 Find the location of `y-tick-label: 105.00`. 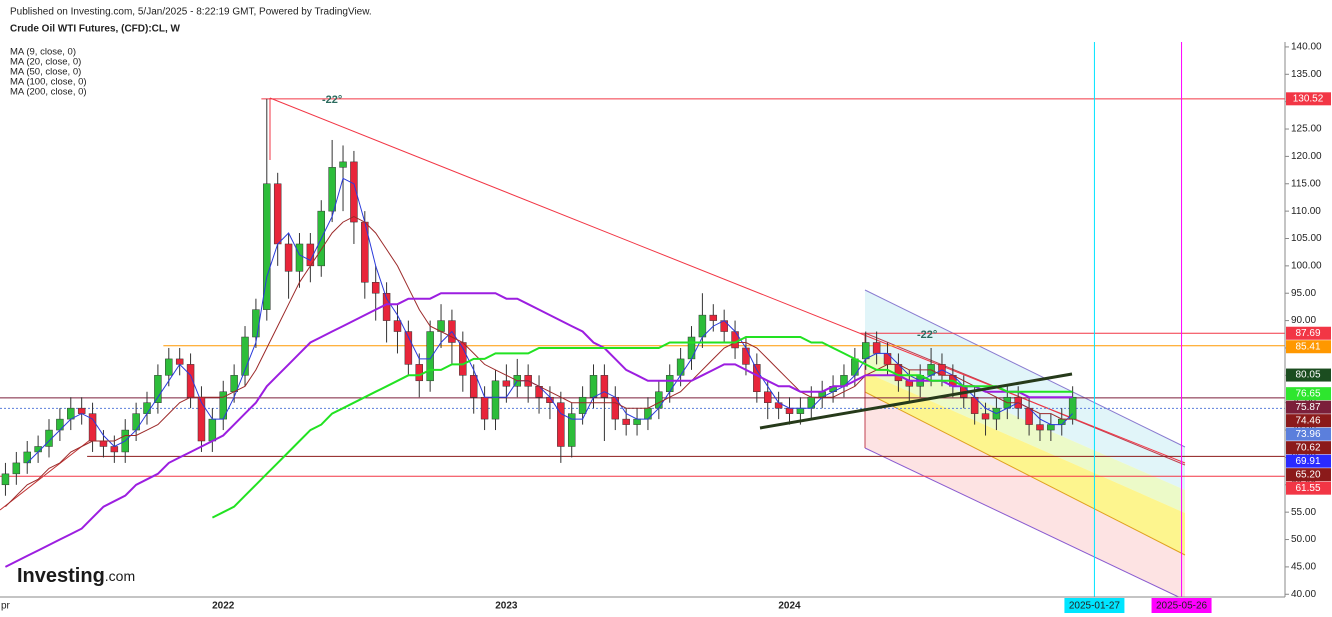

y-tick-label: 105.00 is located at coordinates (1306, 238).